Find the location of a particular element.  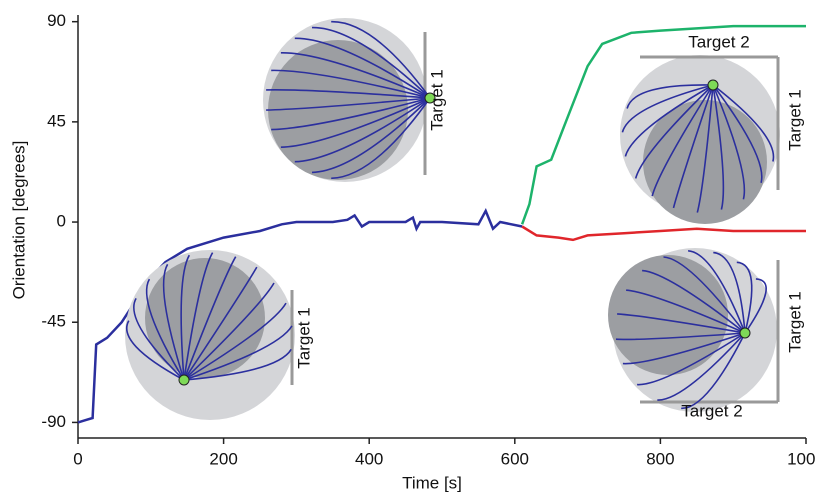

x-tick-label: 0 is located at coordinates (77, 458).